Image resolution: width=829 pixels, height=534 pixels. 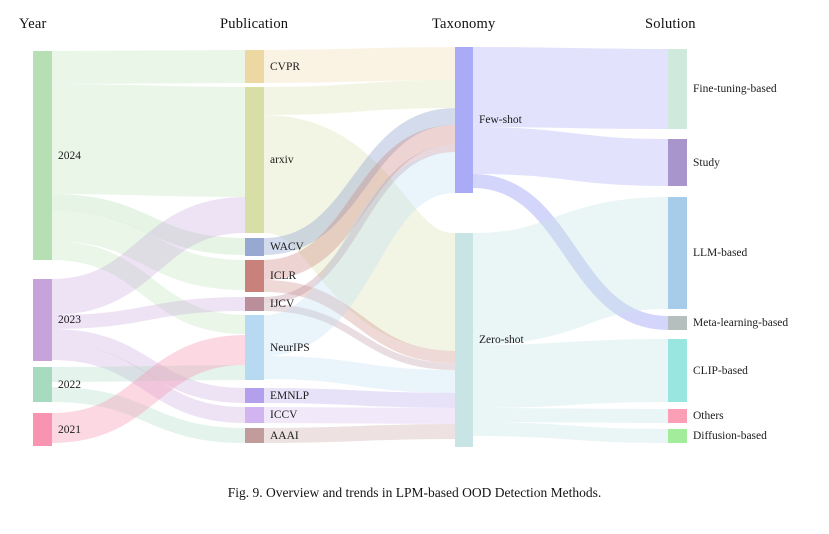 What do you see at coordinates (359, 65) in the screenshot?
I see `flow-cvpr-to-few` at bounding box center [359, 65].